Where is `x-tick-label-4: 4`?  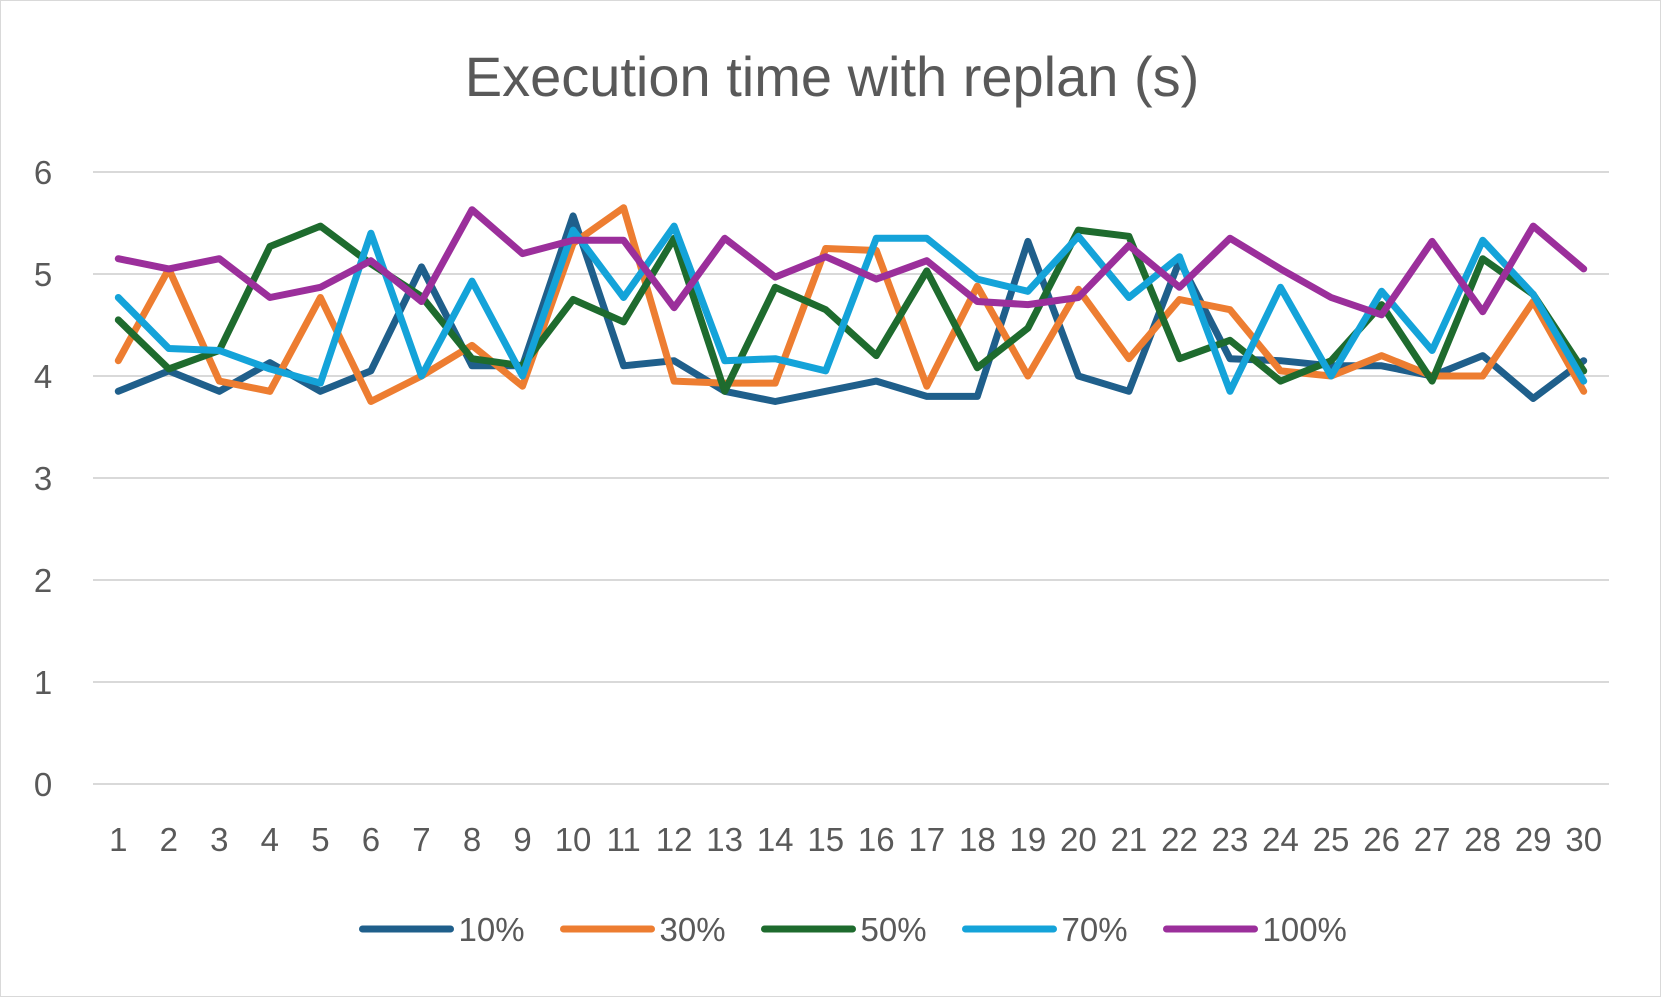 x-tick-label-4: 4 is located at coordinates (270, 839).